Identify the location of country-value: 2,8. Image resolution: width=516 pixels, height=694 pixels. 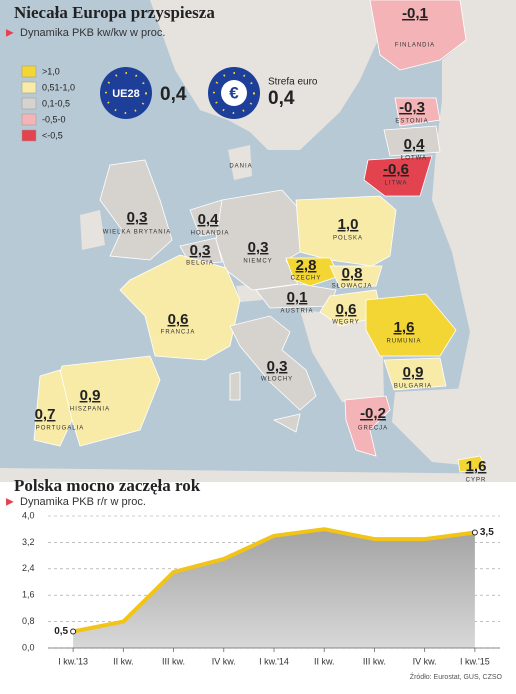
(306, 265).